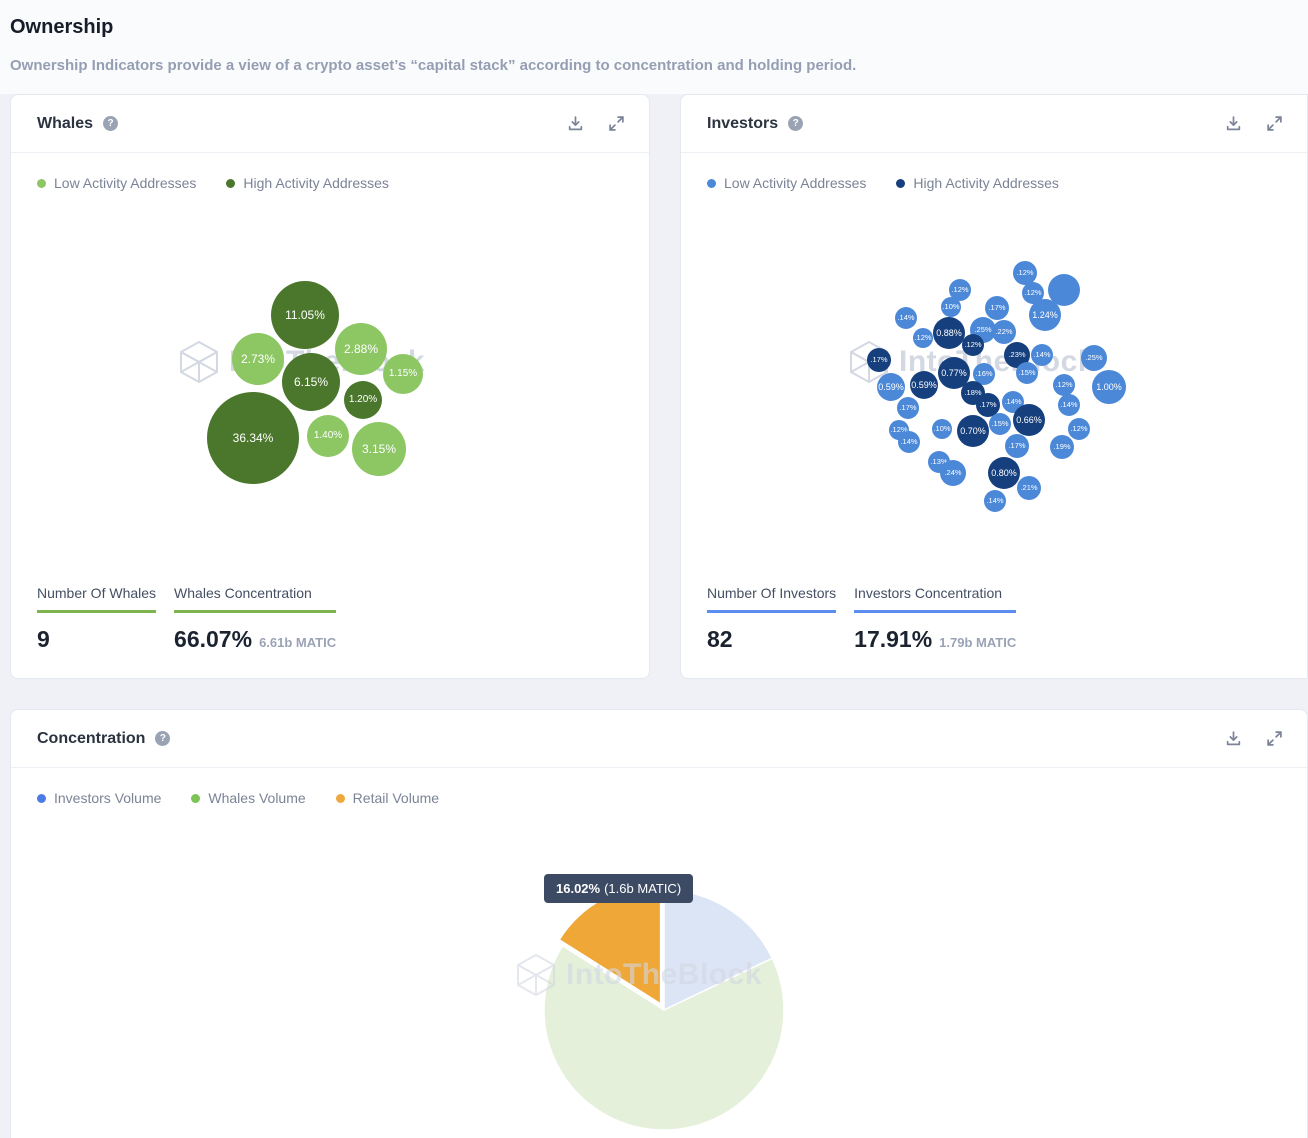 The image size is (1308, 1138). Describe the element at coordinates (771, 639) in the screenshot. I see `stat-value: 82` at that location.